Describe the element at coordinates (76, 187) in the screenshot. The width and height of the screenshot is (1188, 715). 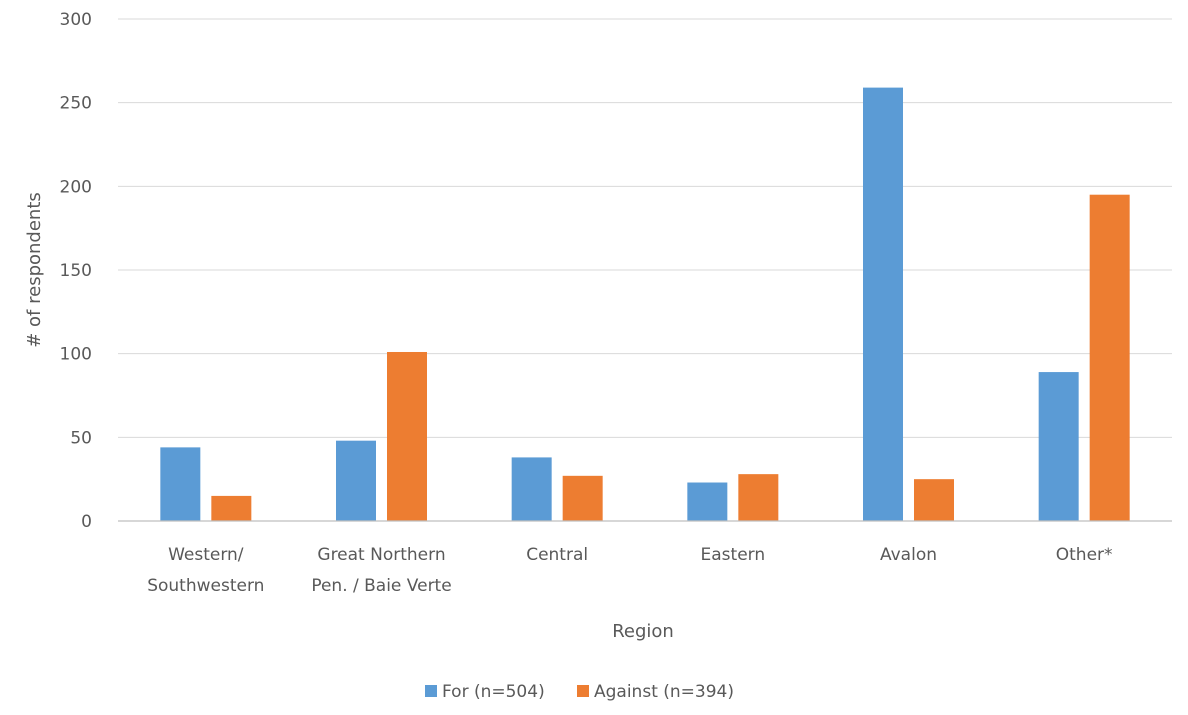
I see `y-tick-label: 200` at that location.